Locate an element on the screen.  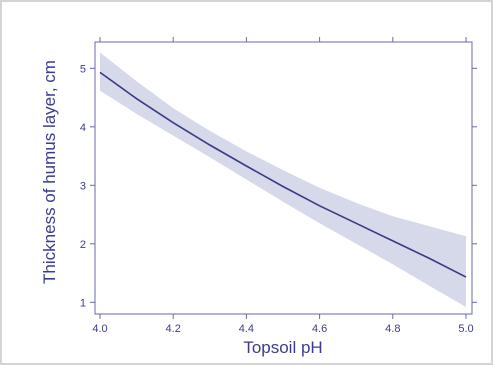
x-tick-label: 4.6 is located at coordinates (319, 329).